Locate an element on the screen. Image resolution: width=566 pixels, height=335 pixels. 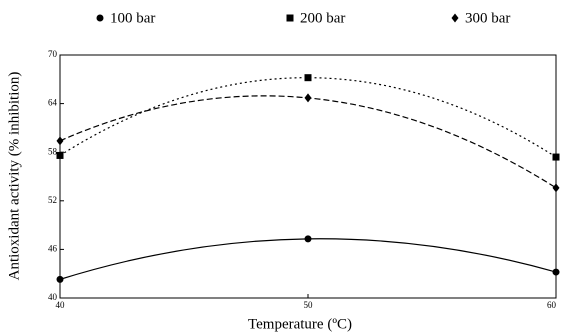
legend-label: 300 bar is located at coordinates (487, 18).